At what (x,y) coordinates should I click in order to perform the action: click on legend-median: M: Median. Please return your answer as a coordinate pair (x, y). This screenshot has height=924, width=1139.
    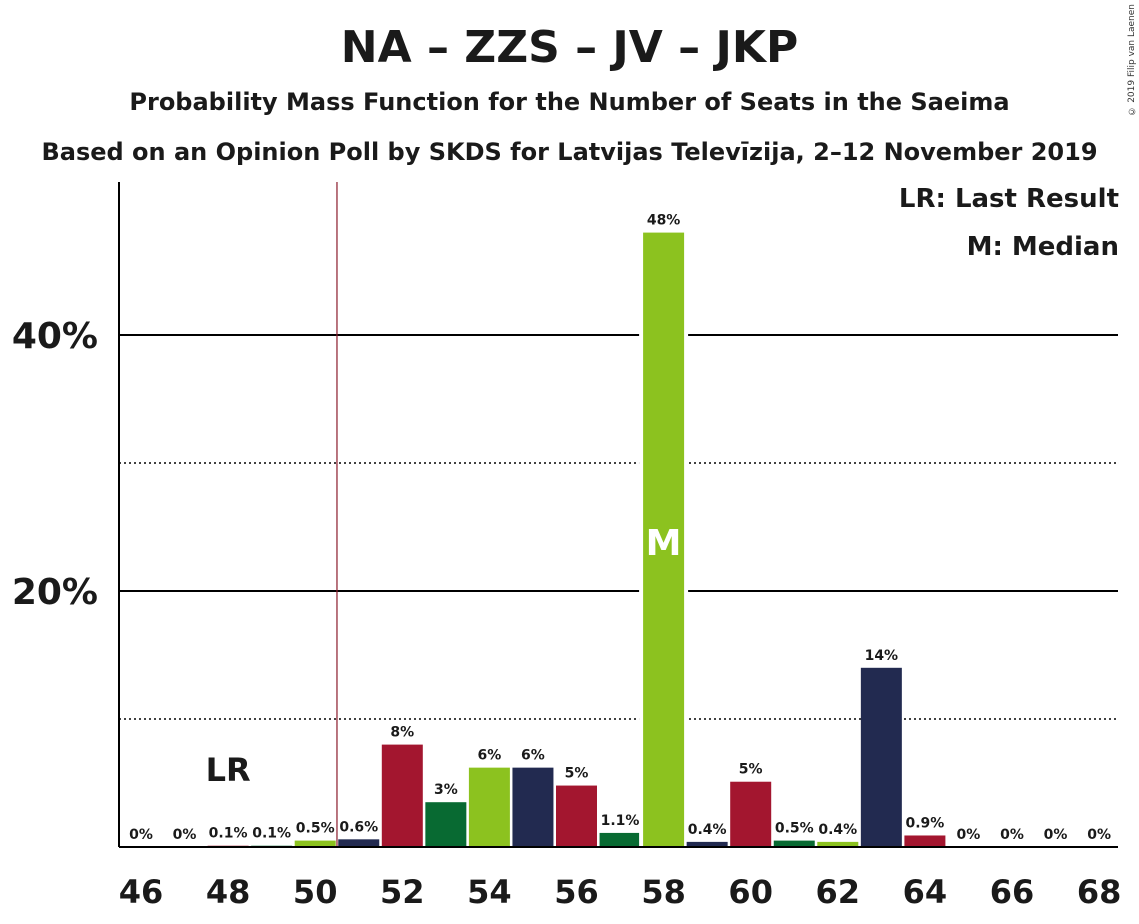
    Looking at the image, I should click on (1042, 247).